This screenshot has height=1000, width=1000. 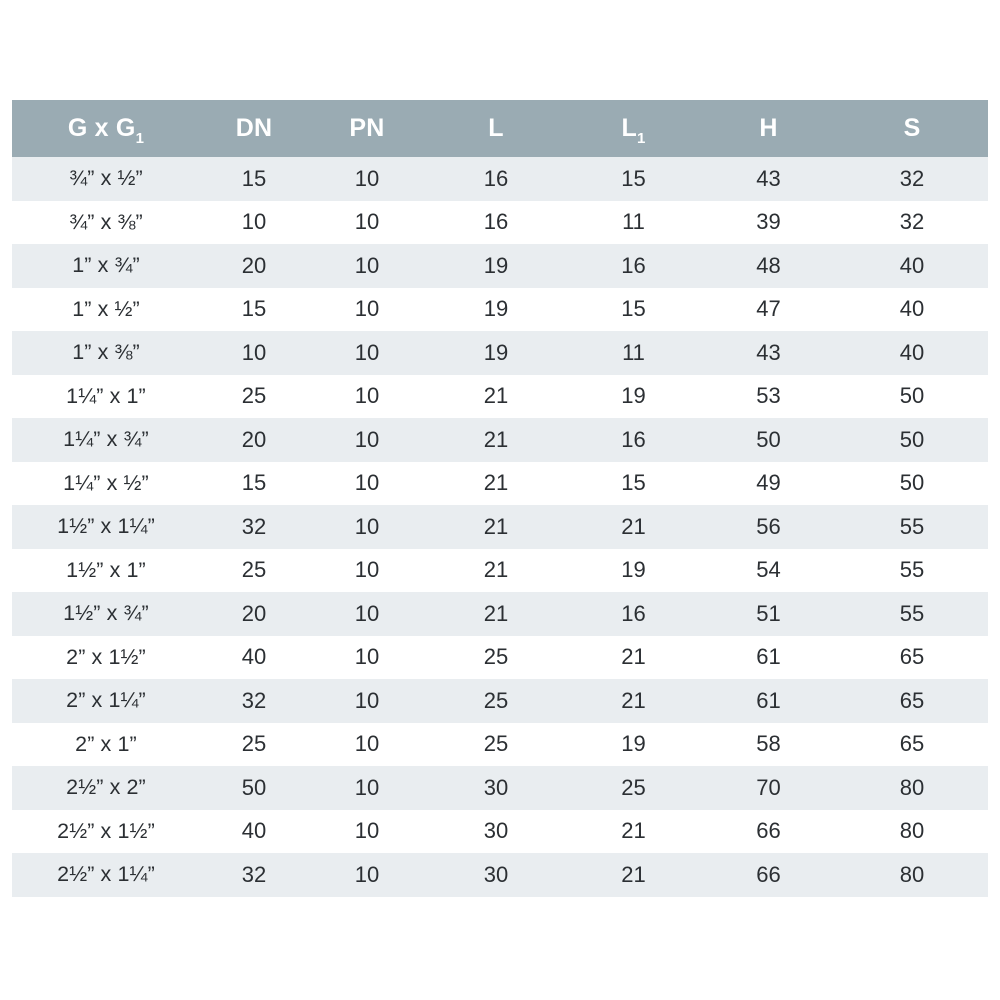 I want to click on cell-h: 39, so click(x=768, y=222).